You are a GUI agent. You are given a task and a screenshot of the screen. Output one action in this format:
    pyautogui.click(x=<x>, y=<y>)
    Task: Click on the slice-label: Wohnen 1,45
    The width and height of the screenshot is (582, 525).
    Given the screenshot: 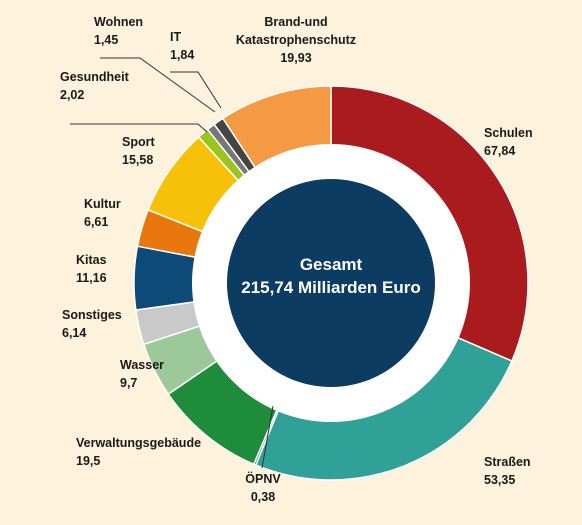 What is the action you would take?
    pyautogui.click(x=118, y=31)
    